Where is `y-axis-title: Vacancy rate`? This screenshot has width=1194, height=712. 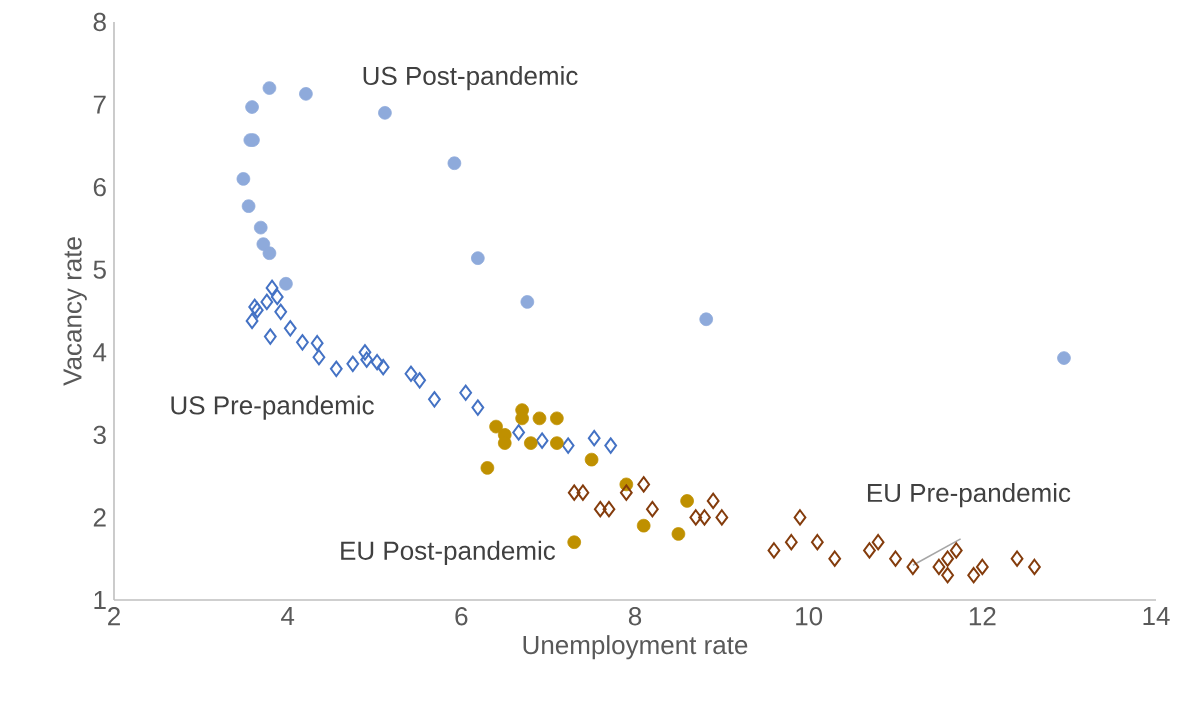 y-axis-title: Vacancy rate is located at coordinates (75, 311).